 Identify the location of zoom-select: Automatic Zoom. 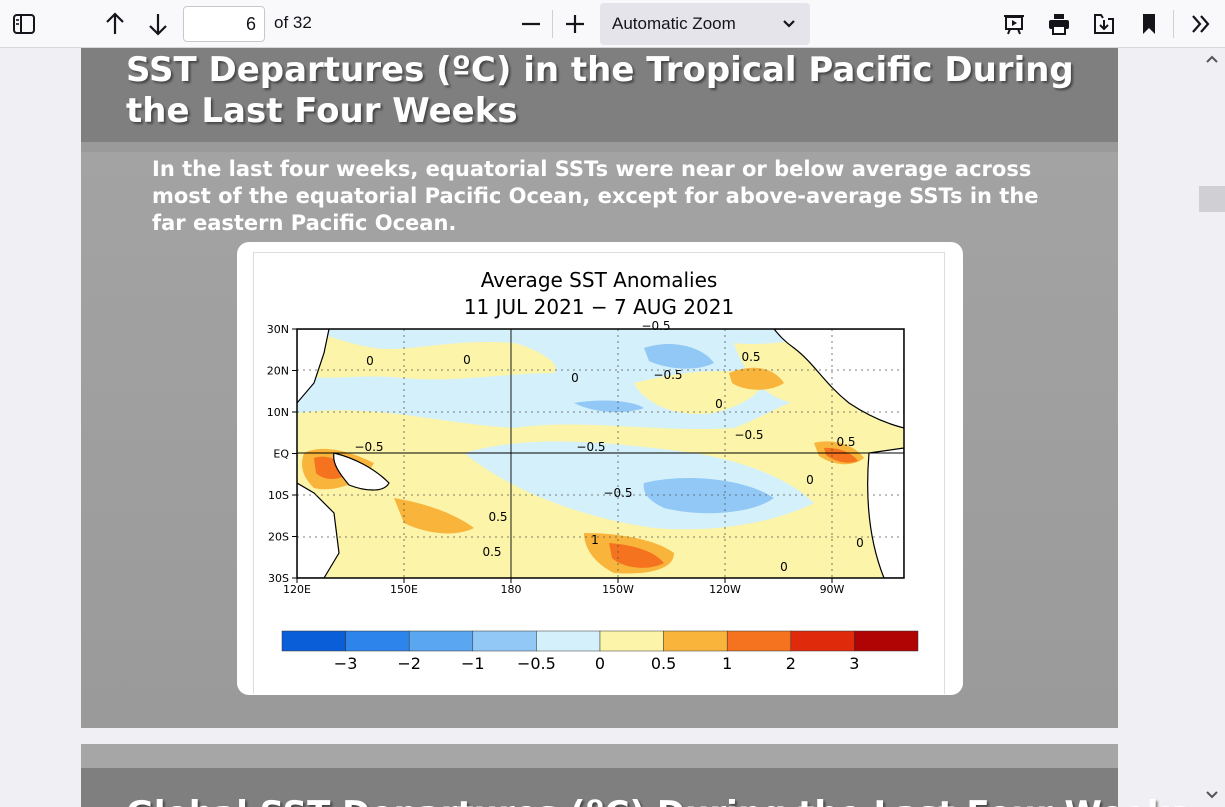
(705, 24).